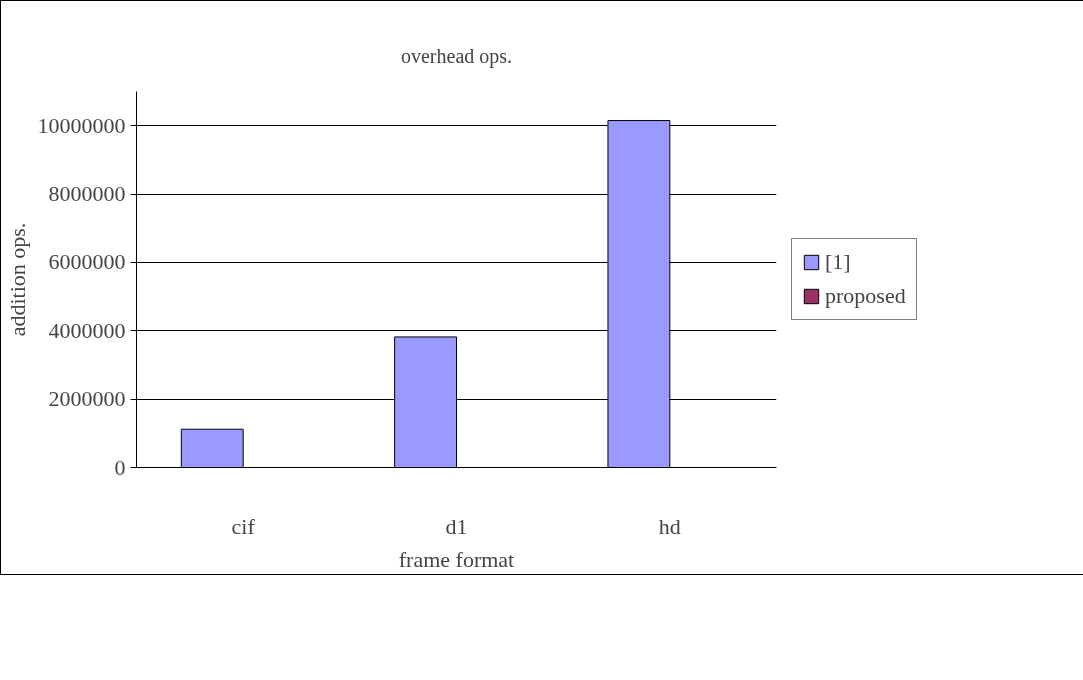 The image size is (1083, 680). I want to click on x-tick-label: cif, so click(243, 526).